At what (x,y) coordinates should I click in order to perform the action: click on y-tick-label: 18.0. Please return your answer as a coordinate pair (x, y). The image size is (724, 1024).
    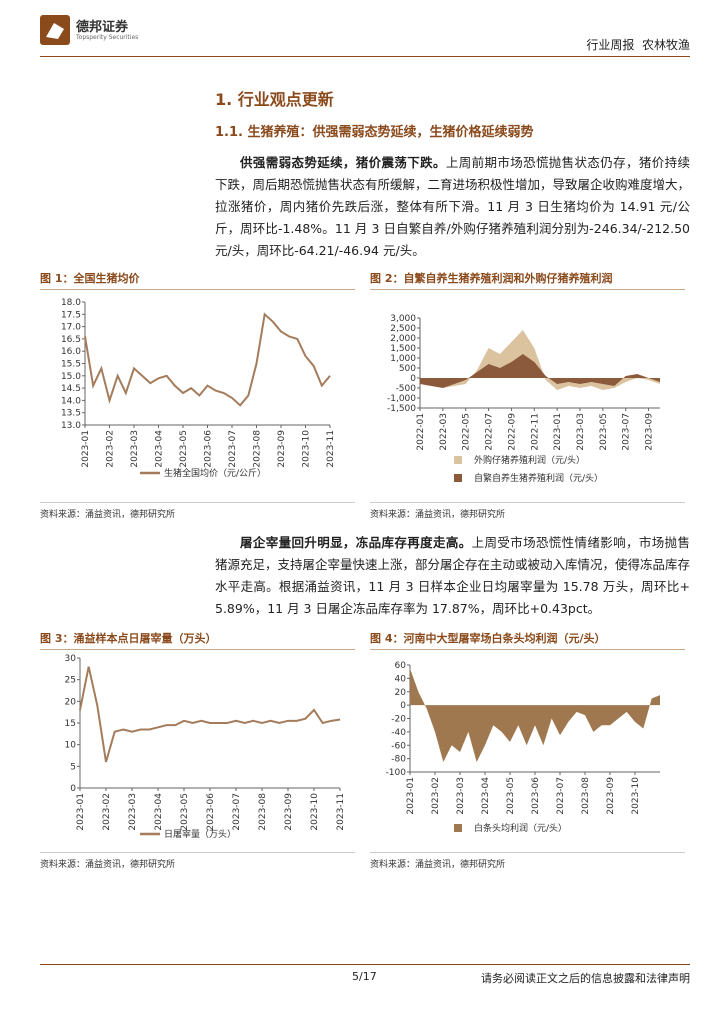
    Looking at the image, I should click on (71, 303).